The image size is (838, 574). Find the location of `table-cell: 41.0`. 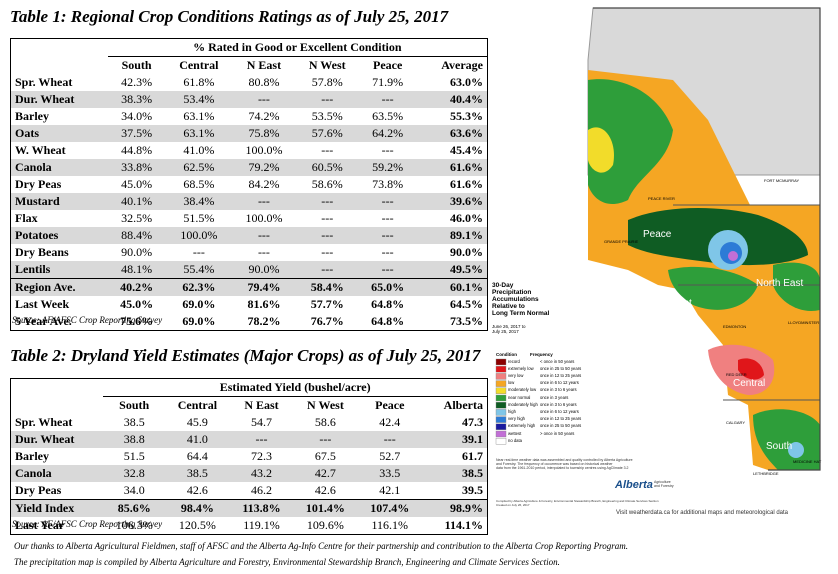

table-cell: 41.0 is located at coordinates (197, 439).